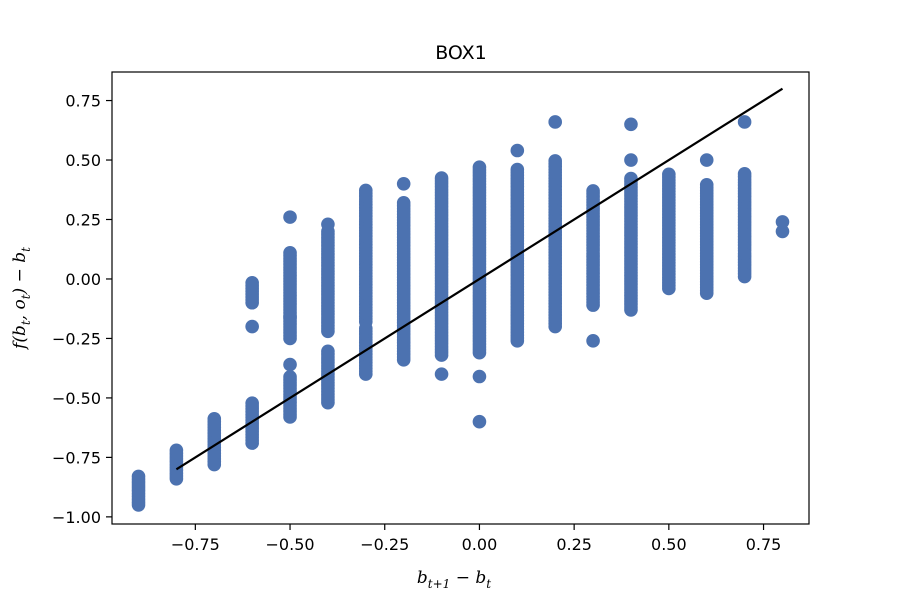  What do you see at coordinates (480, 544) in the screenshot?
I see `x-tick-label: 0.00` at bounding box center [480, 544].